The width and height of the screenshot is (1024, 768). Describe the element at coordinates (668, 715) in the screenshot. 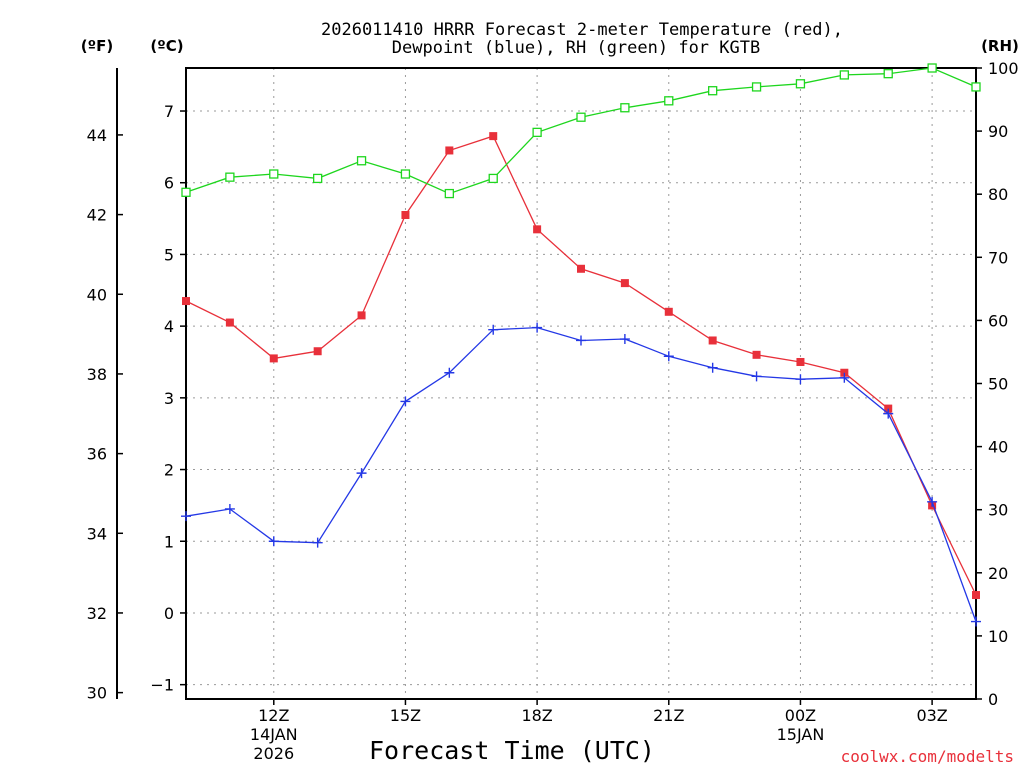

I see `x-tick-label: 21Z` at that location.